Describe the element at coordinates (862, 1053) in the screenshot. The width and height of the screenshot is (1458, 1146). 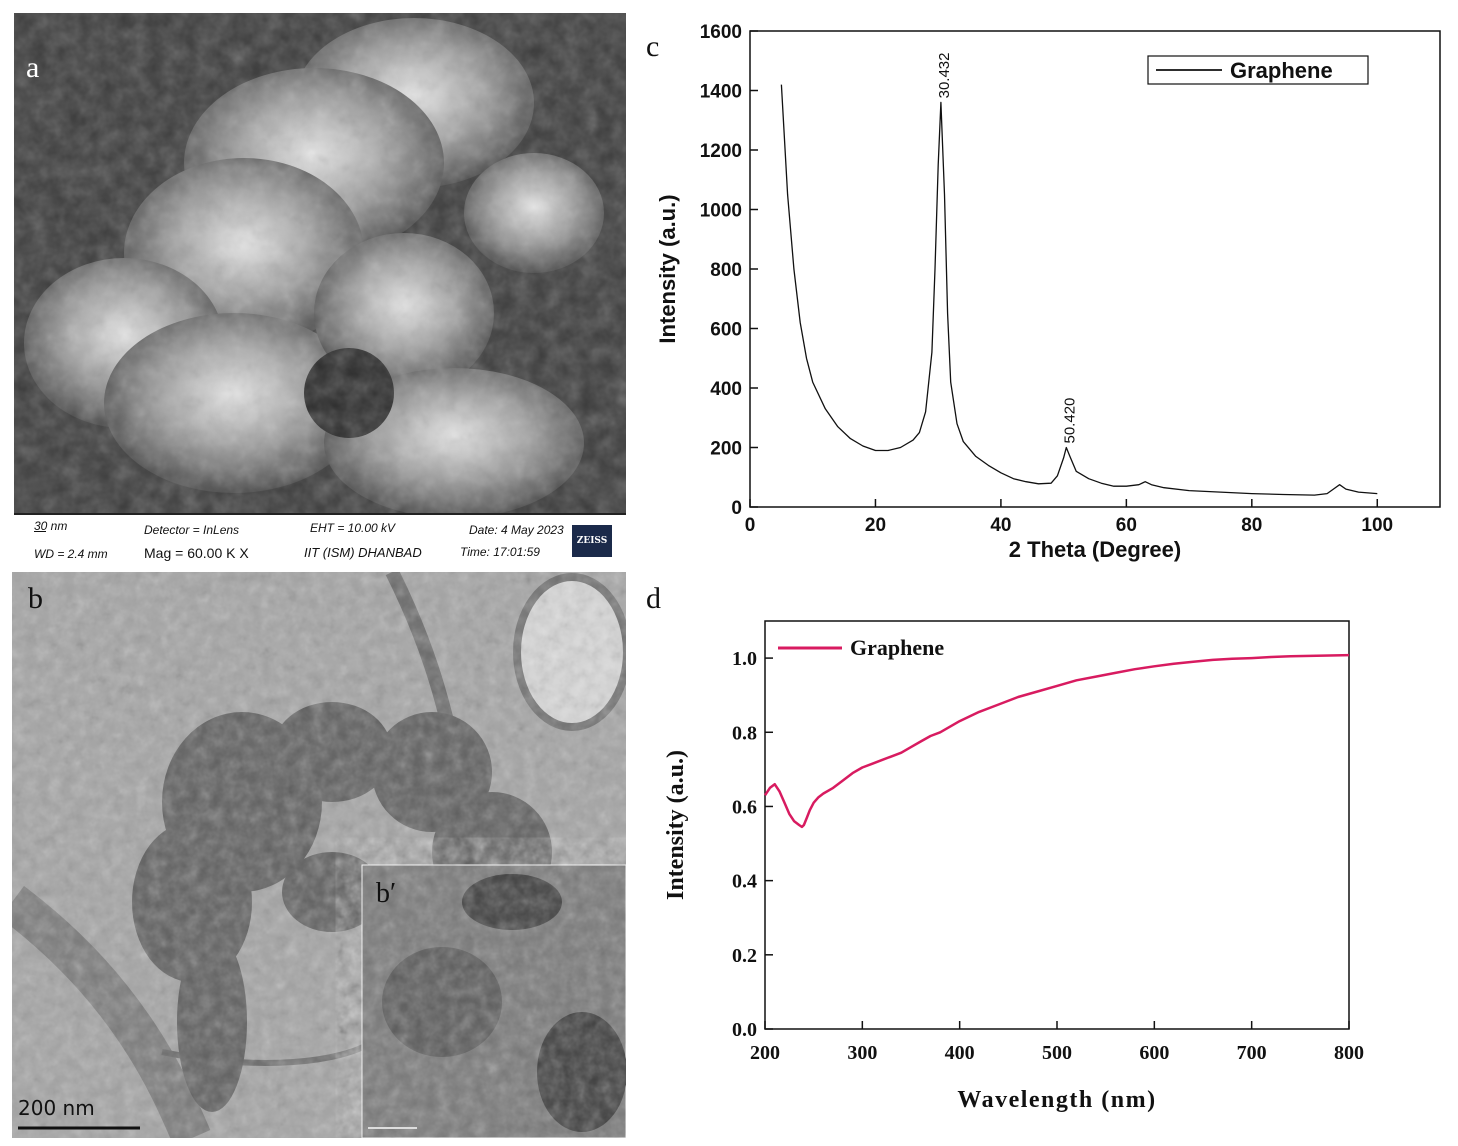
I see `x-tick-label: 300` at that location.